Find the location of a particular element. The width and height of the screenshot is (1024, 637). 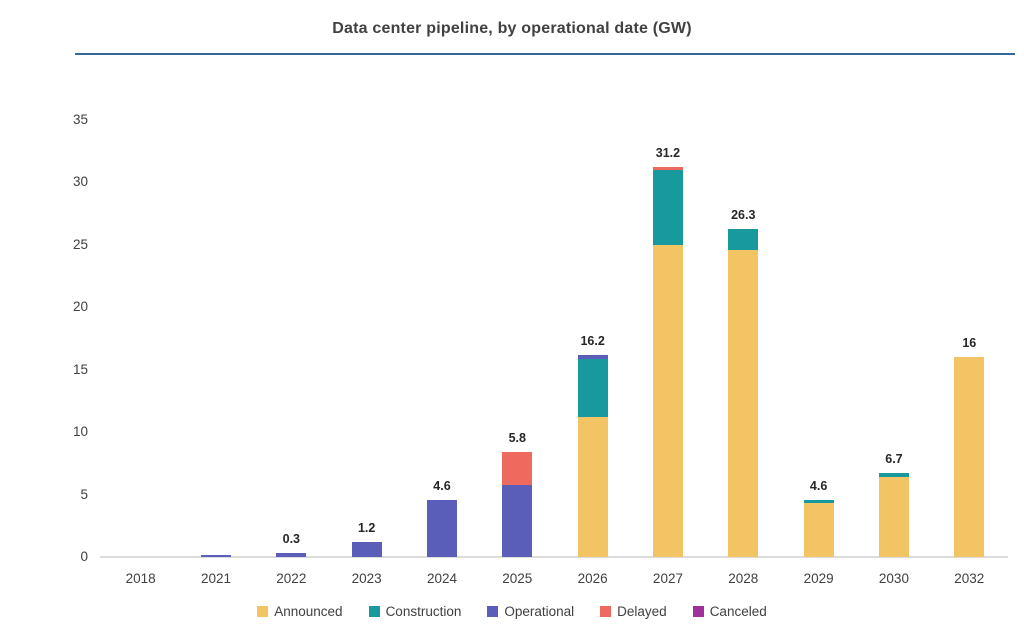

x-tick-label: 2028 is located at coordinates (743, 578).